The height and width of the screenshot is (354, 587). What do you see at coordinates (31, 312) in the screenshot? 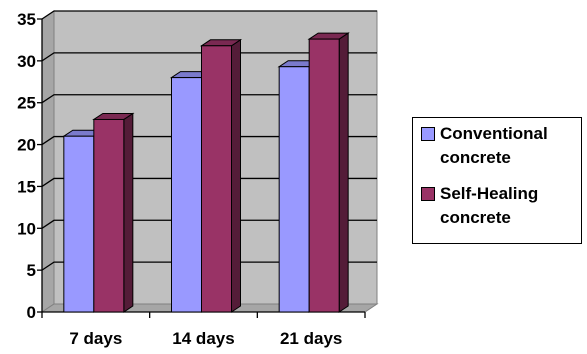
I see `y-tick-label: 0` at bounding box center [31, 312].